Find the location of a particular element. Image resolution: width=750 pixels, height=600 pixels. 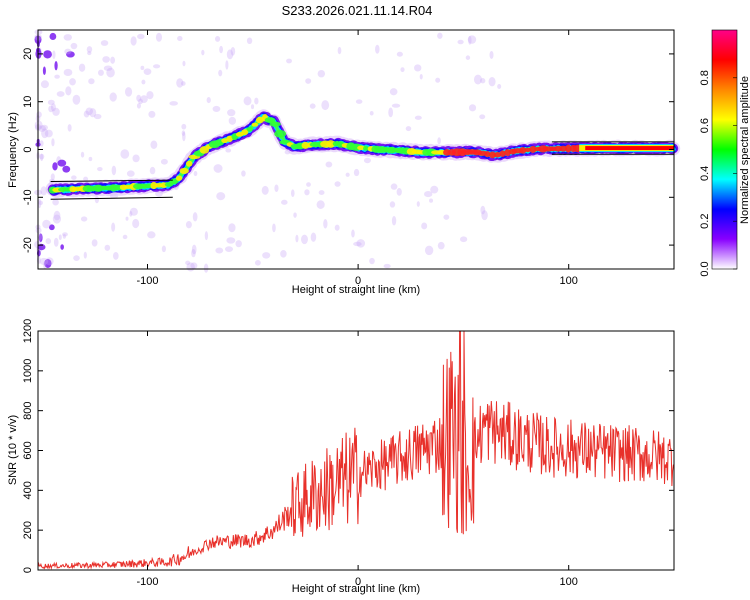

snr-y-tick-label: 1200 is located at coordinates (28, 331).